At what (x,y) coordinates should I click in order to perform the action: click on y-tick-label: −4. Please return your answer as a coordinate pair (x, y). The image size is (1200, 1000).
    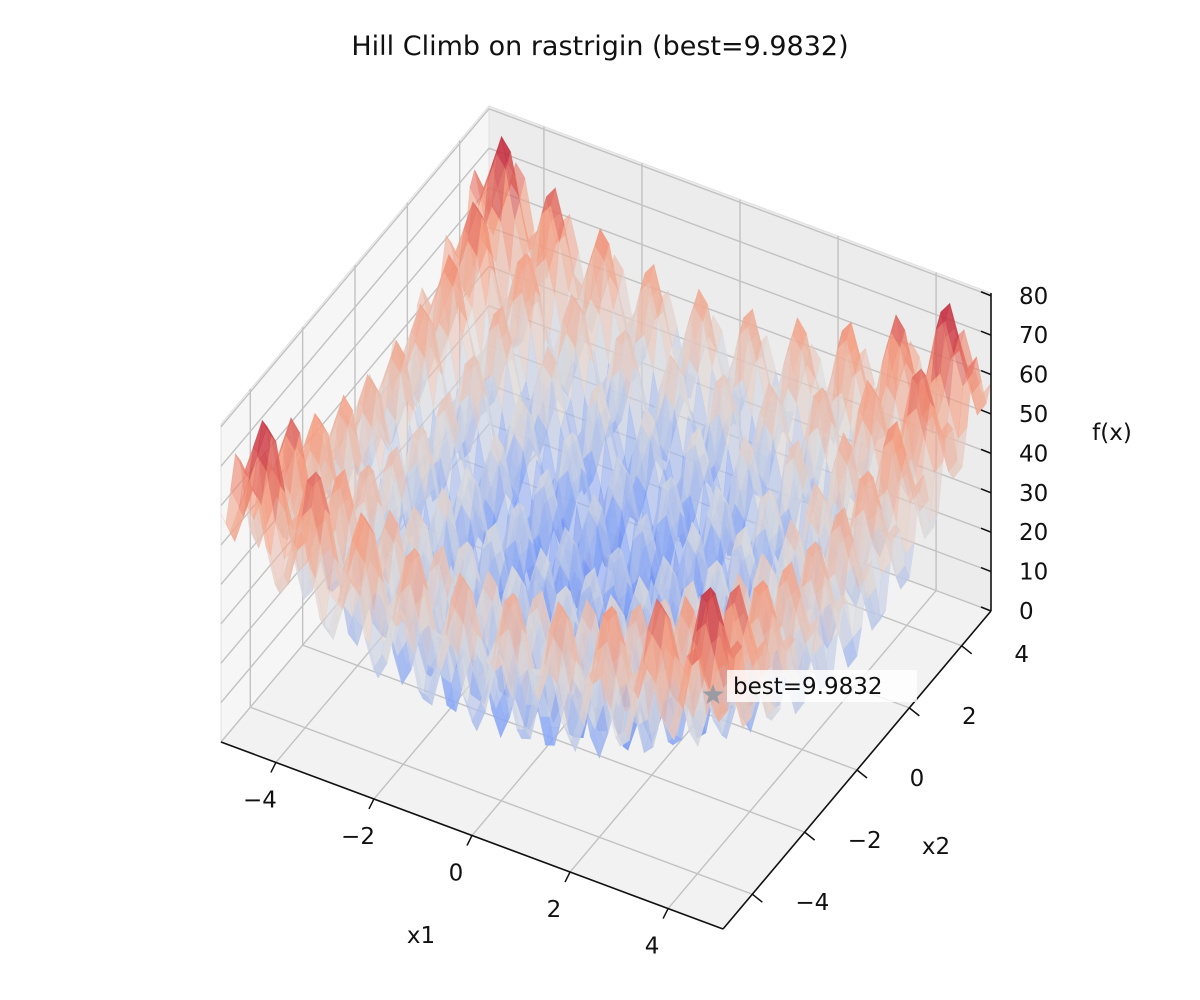
    Looking at the image, I should click on (812, 903).